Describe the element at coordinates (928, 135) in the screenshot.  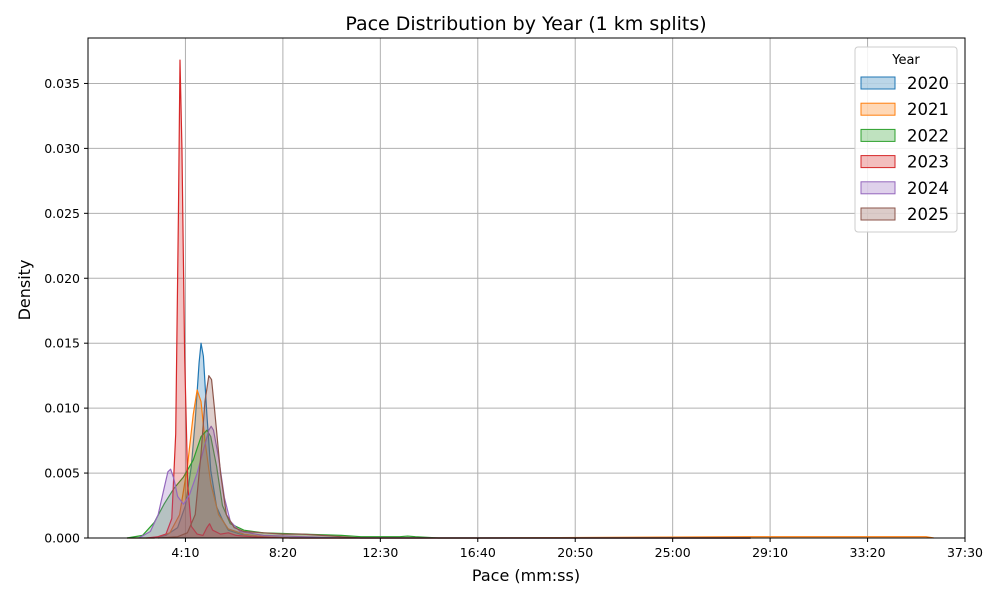
I see `legend-label: 2022` at that location.